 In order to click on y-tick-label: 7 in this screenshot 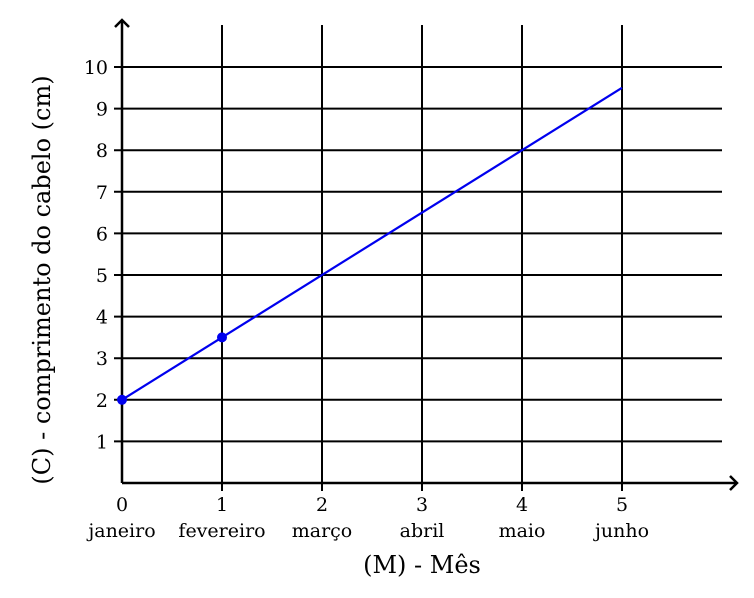, I will do `click(102, 193)`.